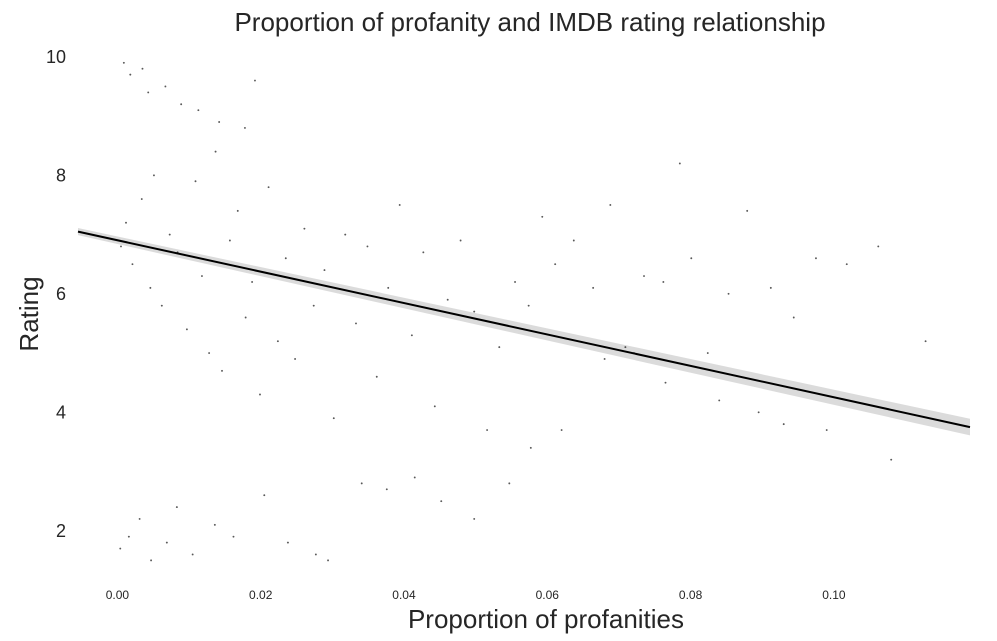 This screenshot has width=997, height=641. I want to click on x-tick-label: 0.08, so click(691, 595).